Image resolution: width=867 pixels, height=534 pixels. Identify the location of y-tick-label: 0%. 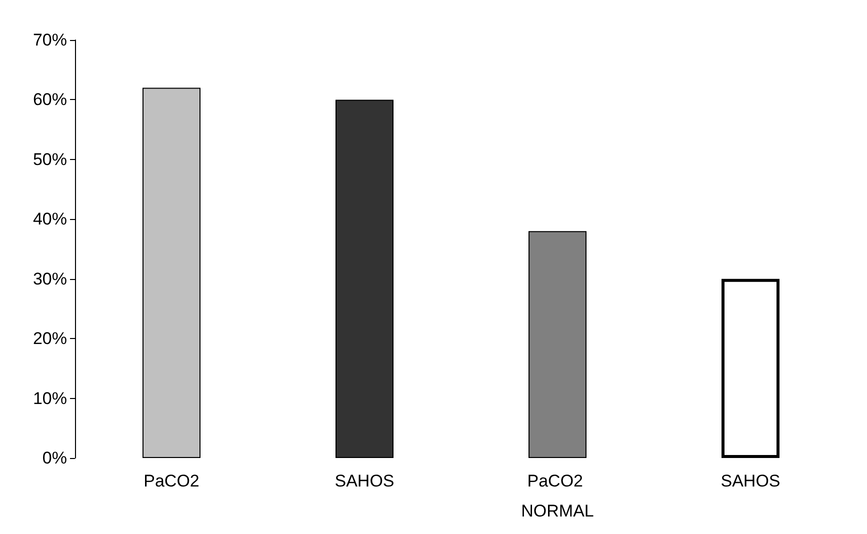
(54, 458).